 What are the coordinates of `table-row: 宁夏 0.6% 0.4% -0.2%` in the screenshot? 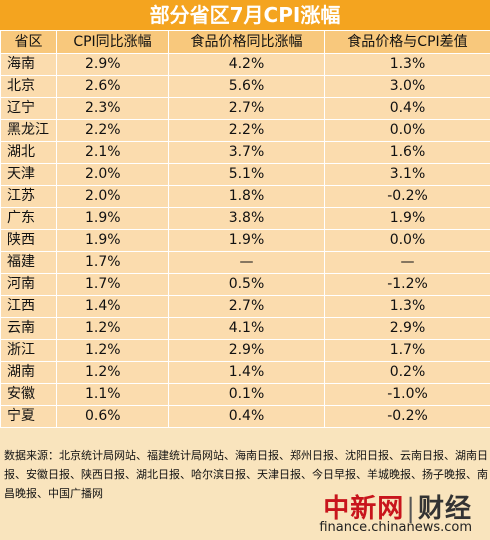 It's located at (245, 416).